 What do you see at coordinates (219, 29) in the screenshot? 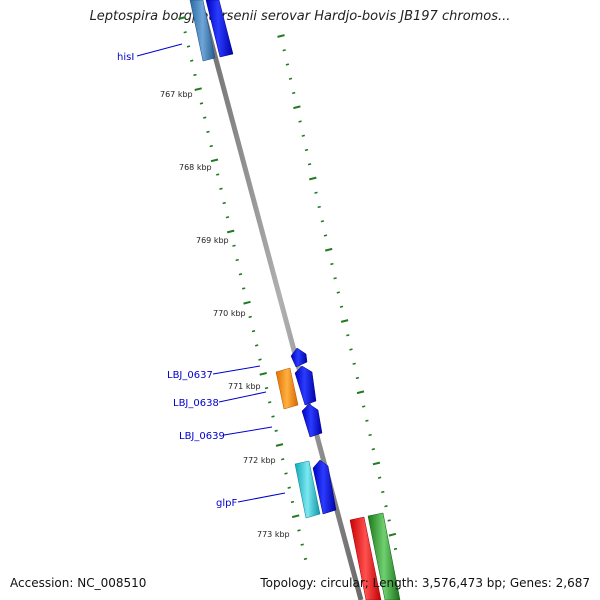
I see `gene-top-forward` at bounding box center [219, 29].